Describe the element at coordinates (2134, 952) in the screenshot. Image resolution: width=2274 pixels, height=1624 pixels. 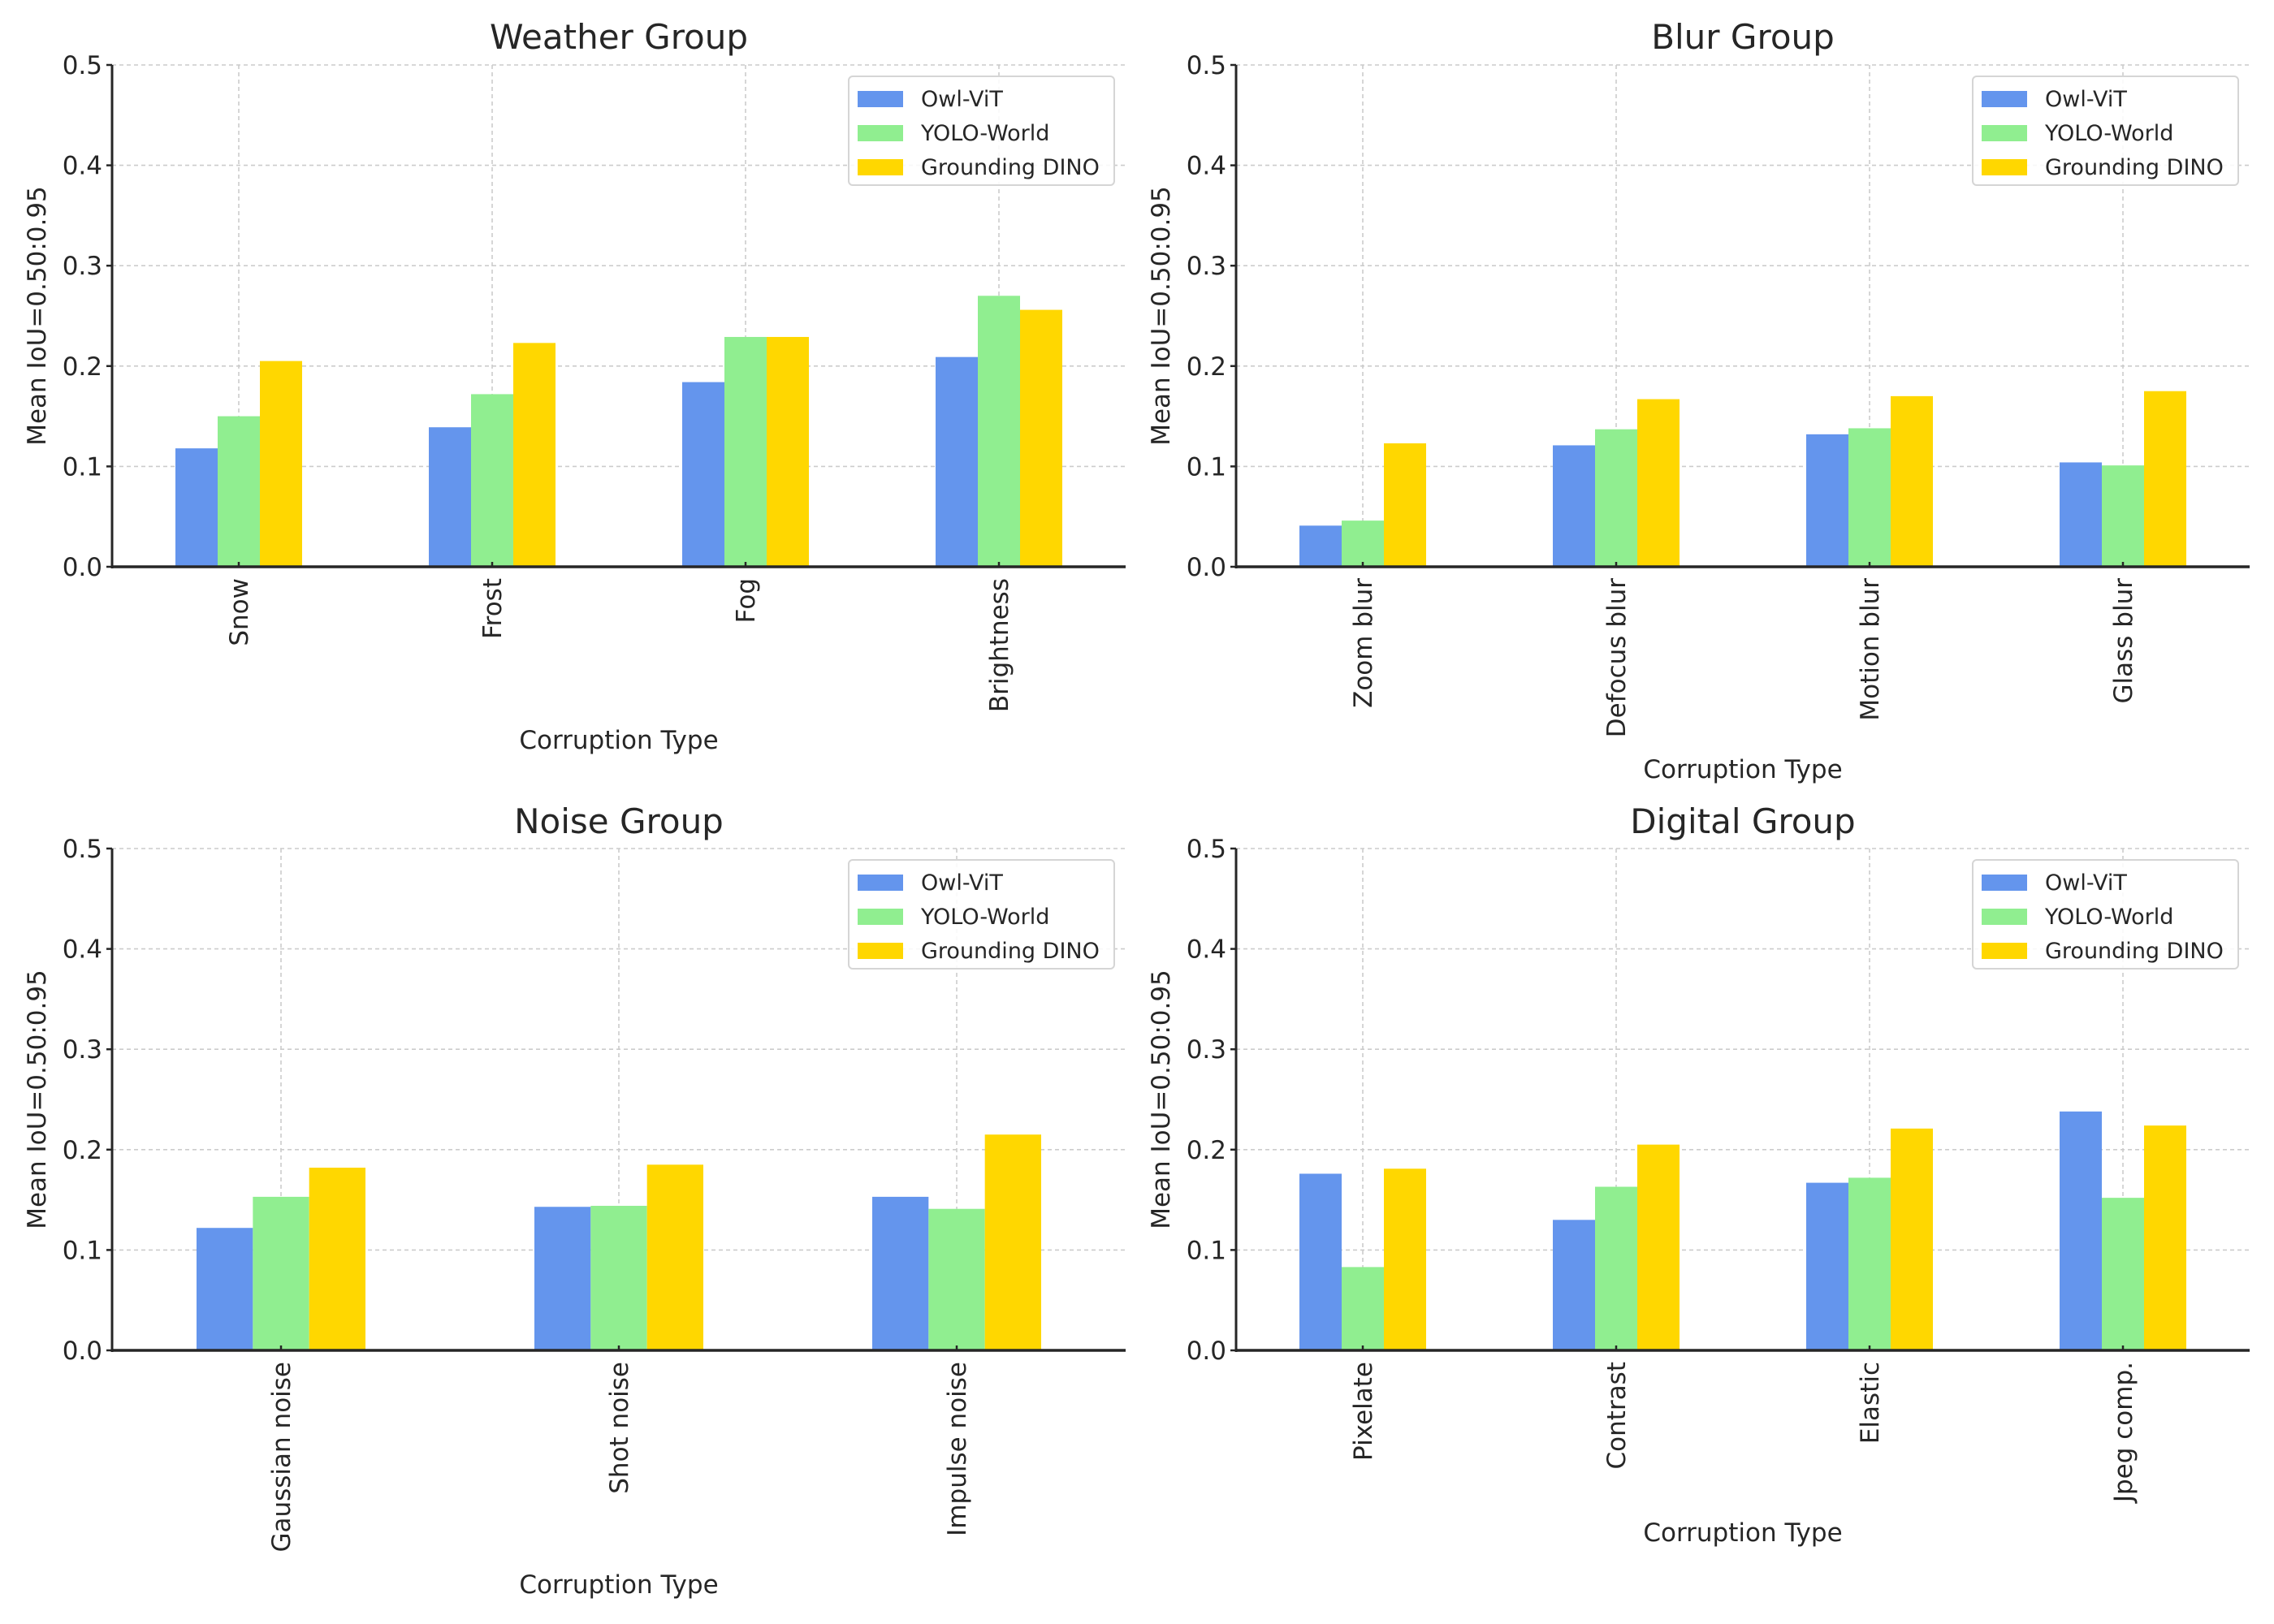
I see `legend-label-grounding-dino: Grounding DINO` at that location.